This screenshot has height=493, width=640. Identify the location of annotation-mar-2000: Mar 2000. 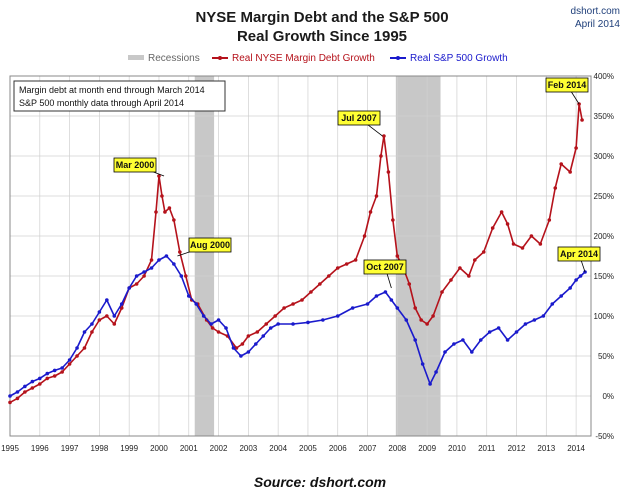
(139, 167).